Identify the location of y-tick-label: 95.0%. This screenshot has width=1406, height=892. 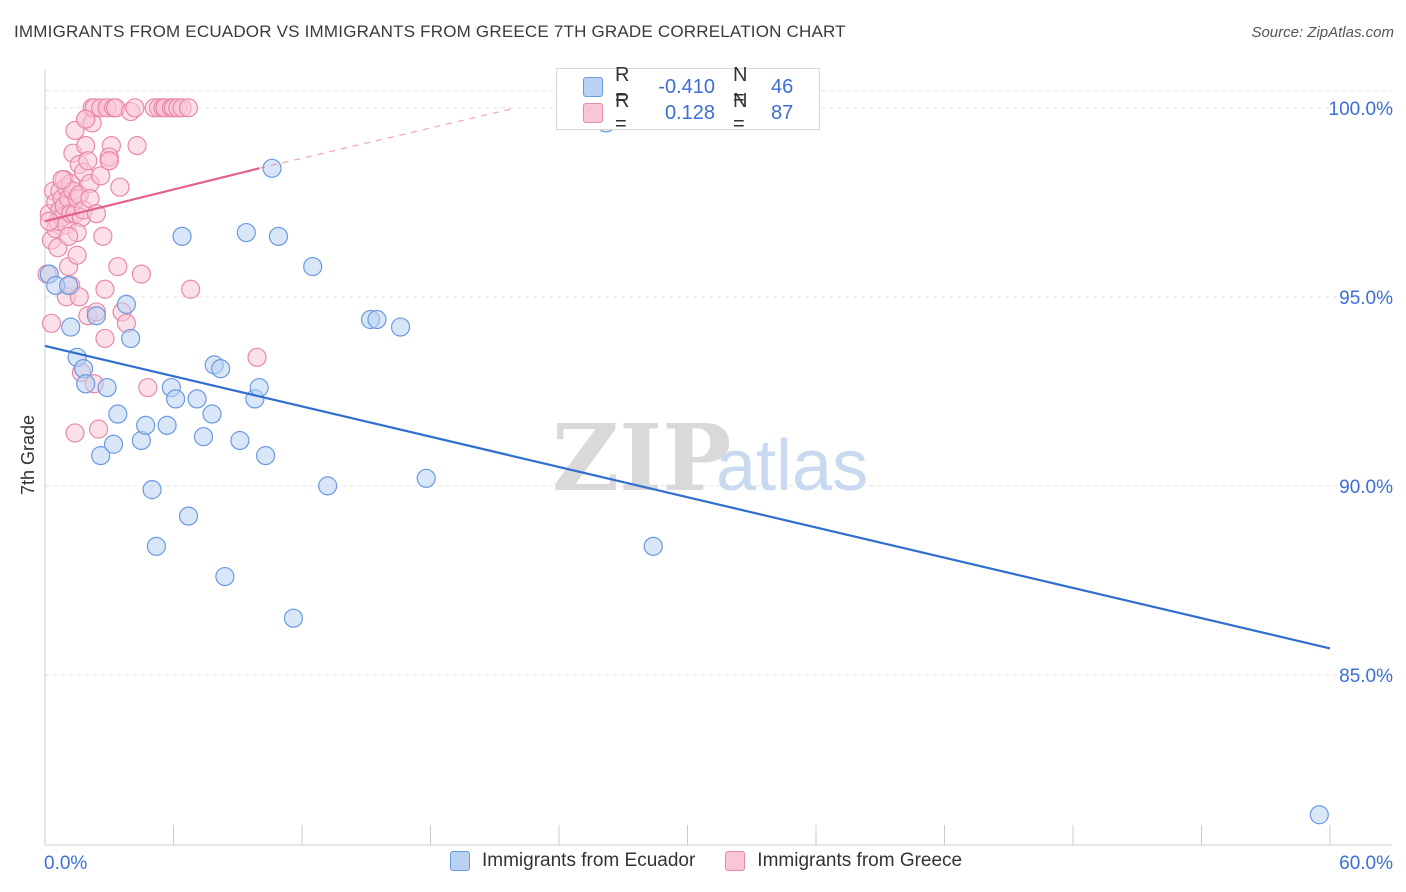
(1366, 298).